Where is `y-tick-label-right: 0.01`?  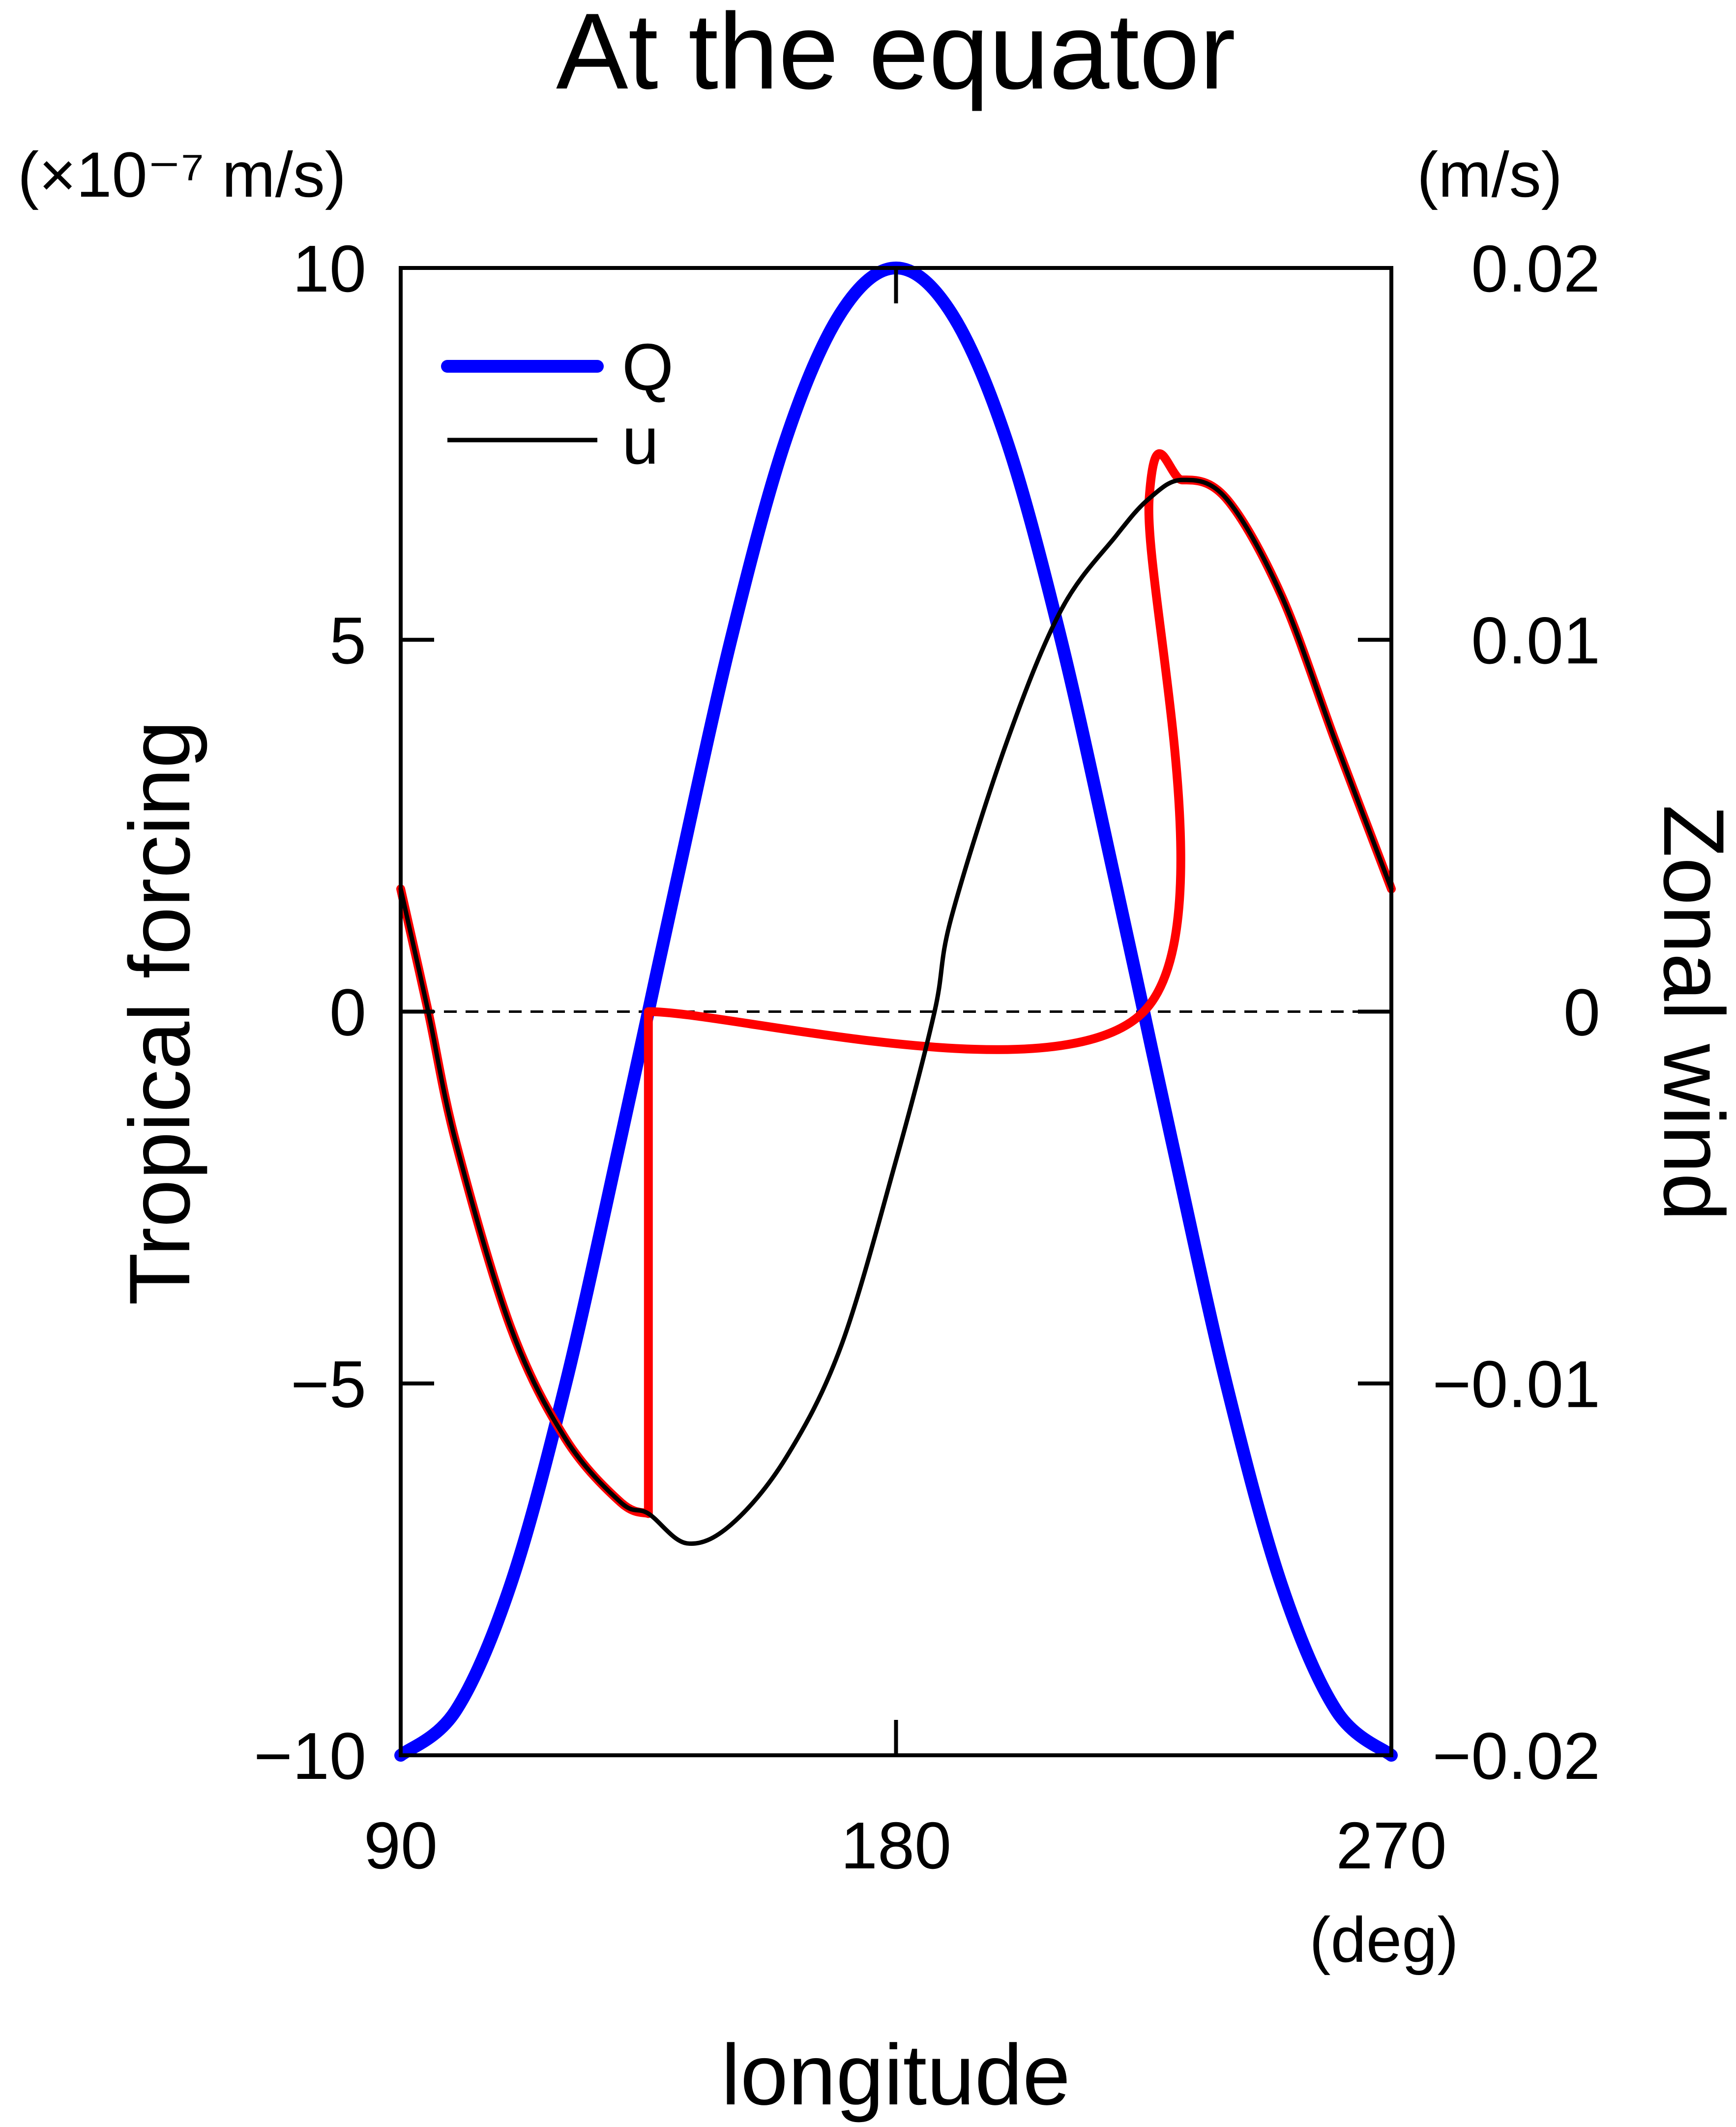 y-tick-label-right: 0.01 is located at coordinates (1535, 640).